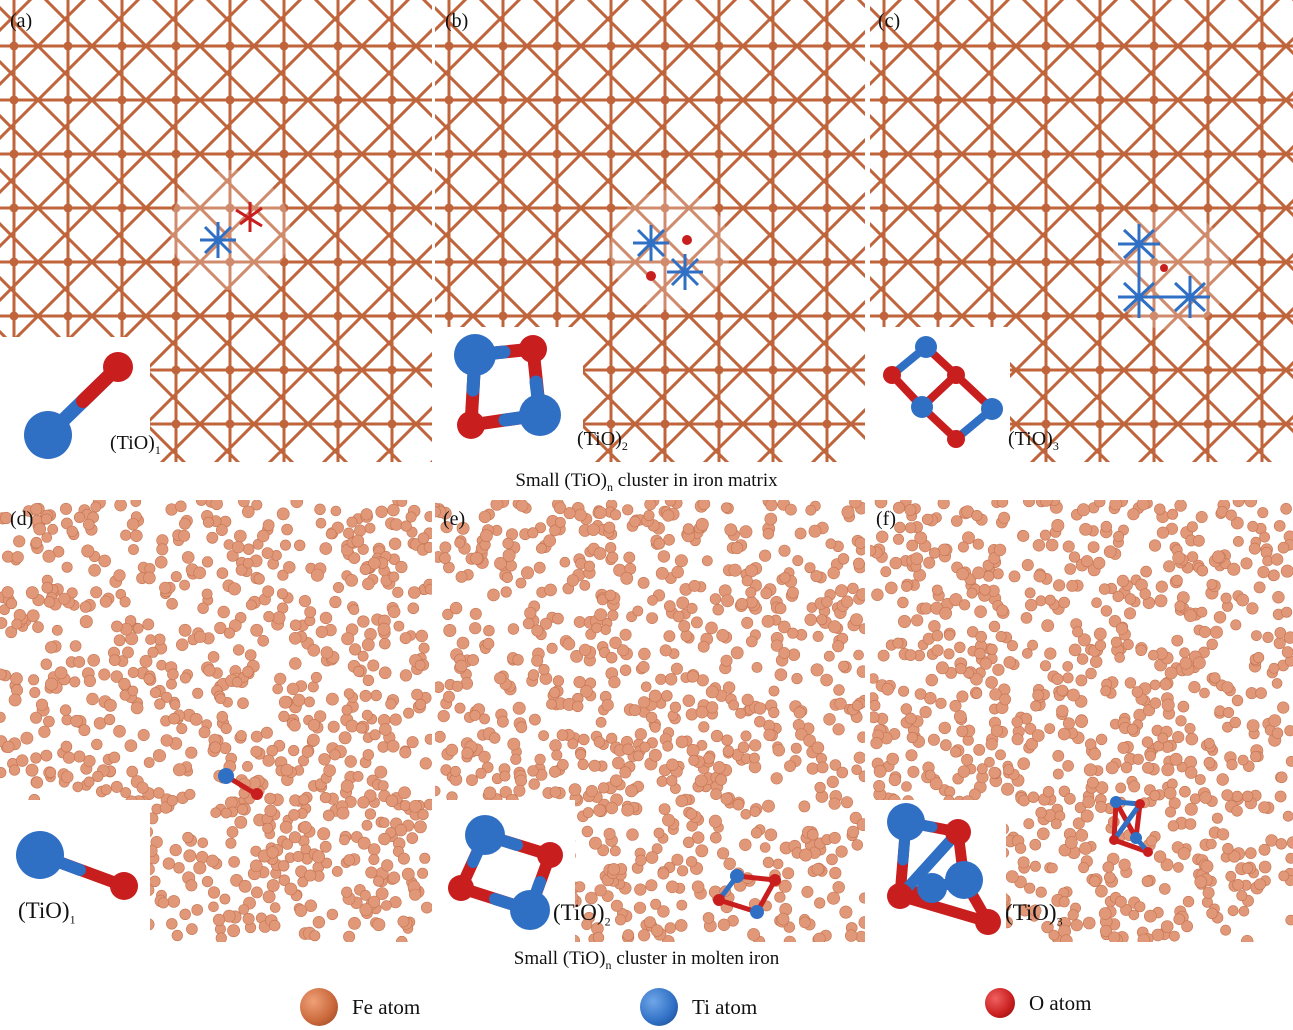  What do you see at coordinates (75, 399) in the screenshot?
I see `inset-tio1-matrix` at bounding box center [75, 399].